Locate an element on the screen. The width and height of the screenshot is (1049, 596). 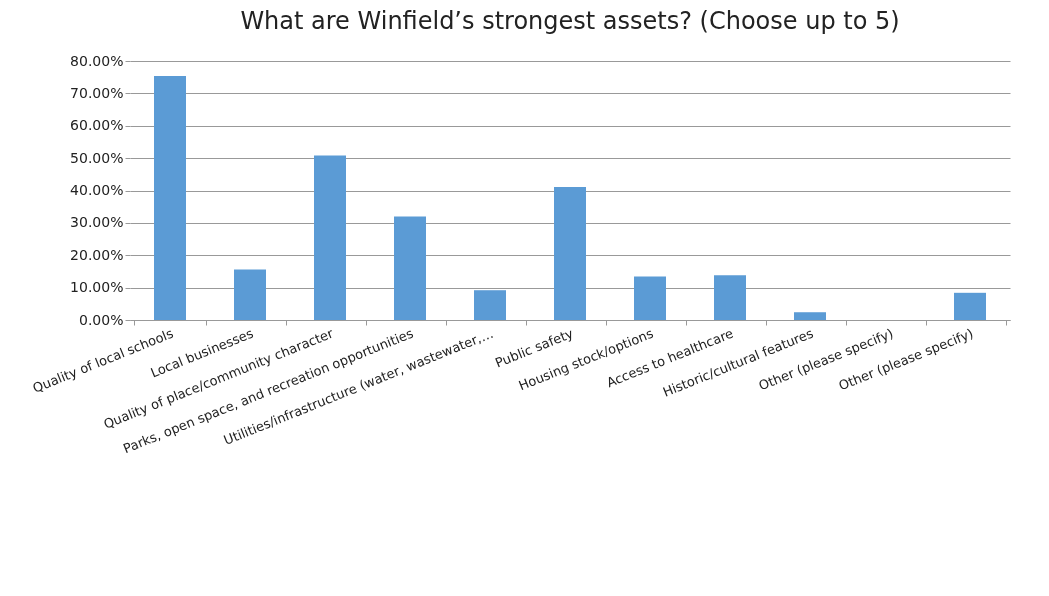
y-tick-label: 10.00% is located at coordinates (97, 287).